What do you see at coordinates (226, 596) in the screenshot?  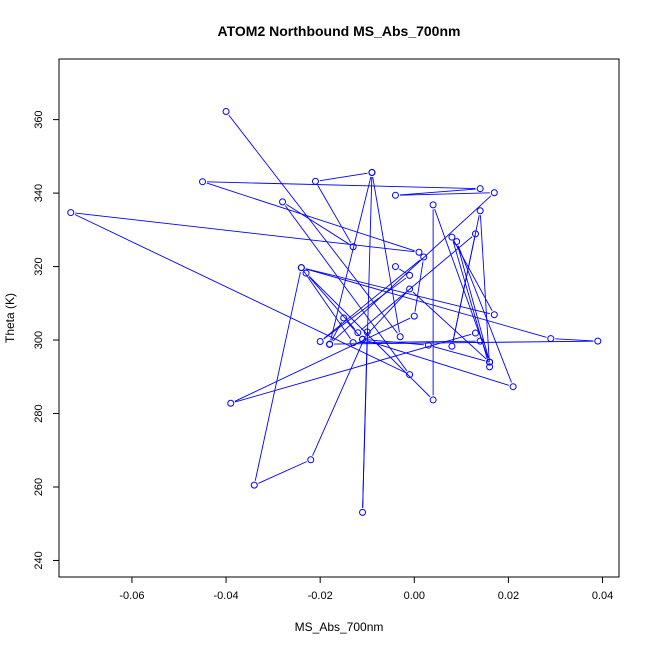 I see `x-tick-label: -0.04` at bounding box center [226, 596].